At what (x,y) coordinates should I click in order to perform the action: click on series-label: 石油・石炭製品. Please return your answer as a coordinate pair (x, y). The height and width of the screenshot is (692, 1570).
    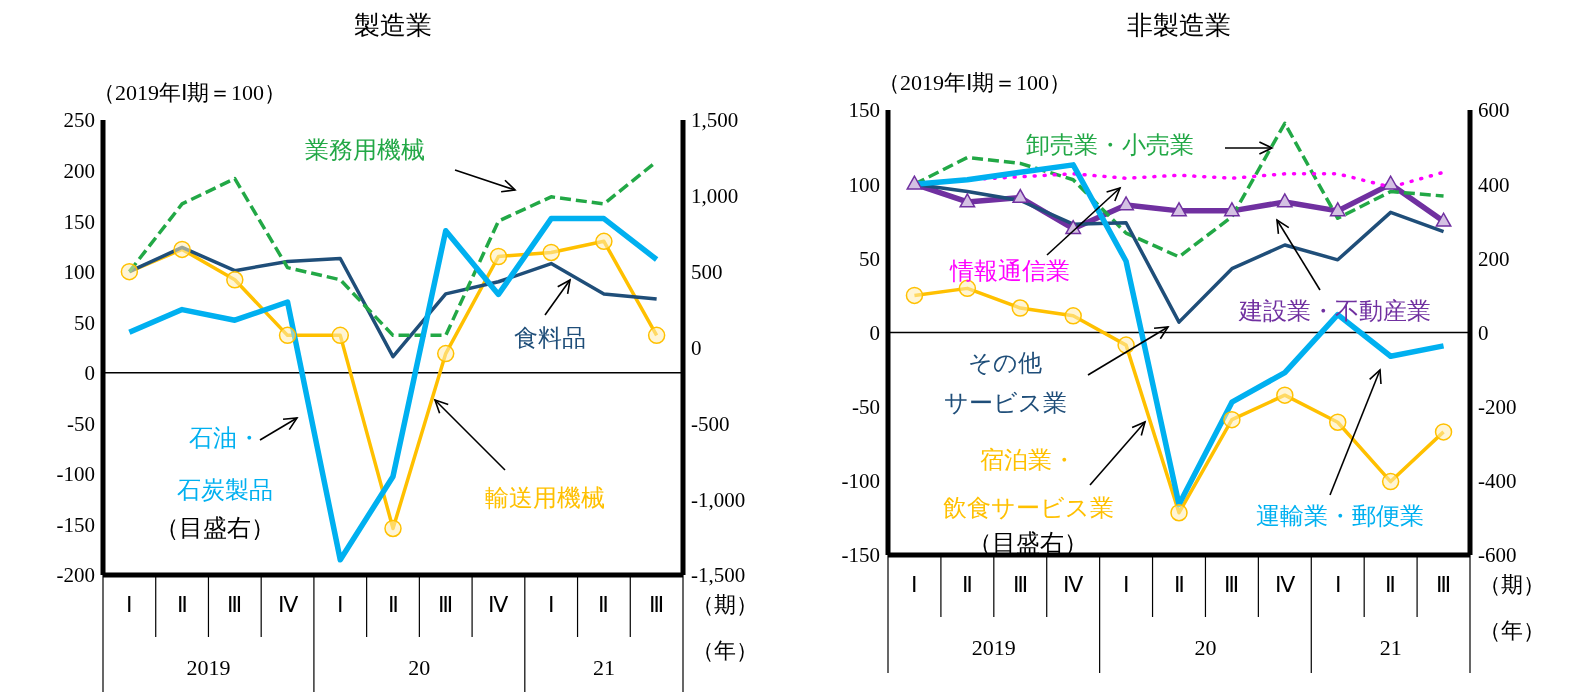
    Looking at the image, I should click on (225, 463).